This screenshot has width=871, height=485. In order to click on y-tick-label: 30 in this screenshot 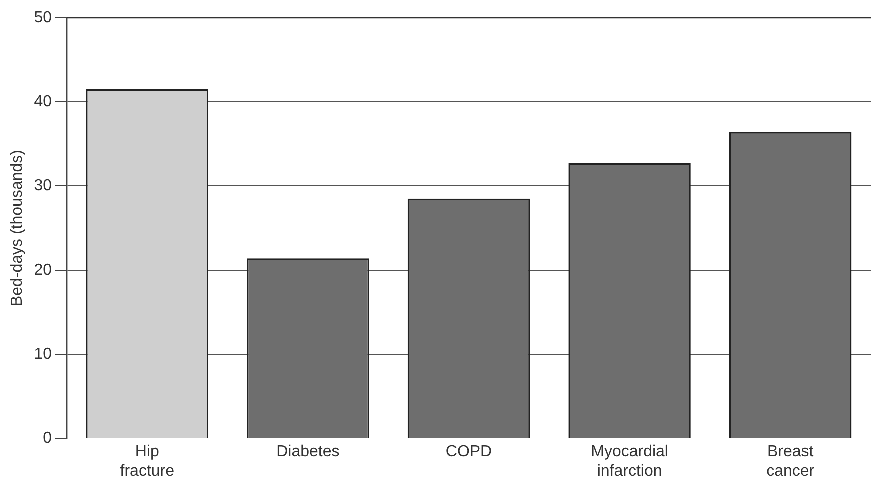, I will do `click(43, 186)`.